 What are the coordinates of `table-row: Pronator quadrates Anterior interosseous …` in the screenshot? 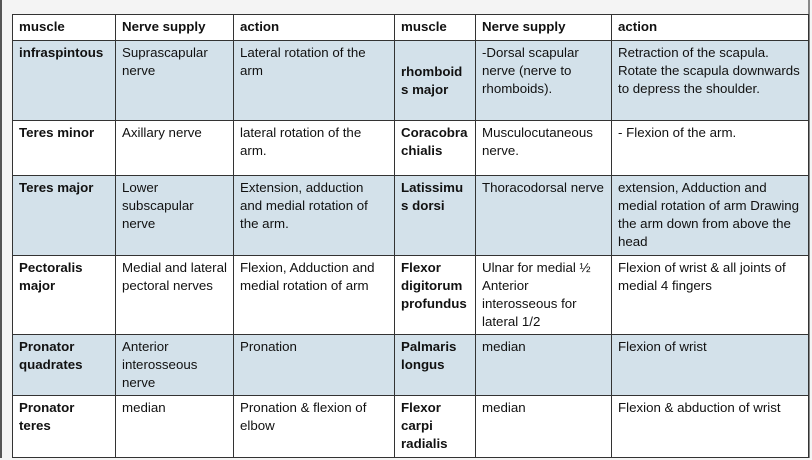 It's located at (410, 365).